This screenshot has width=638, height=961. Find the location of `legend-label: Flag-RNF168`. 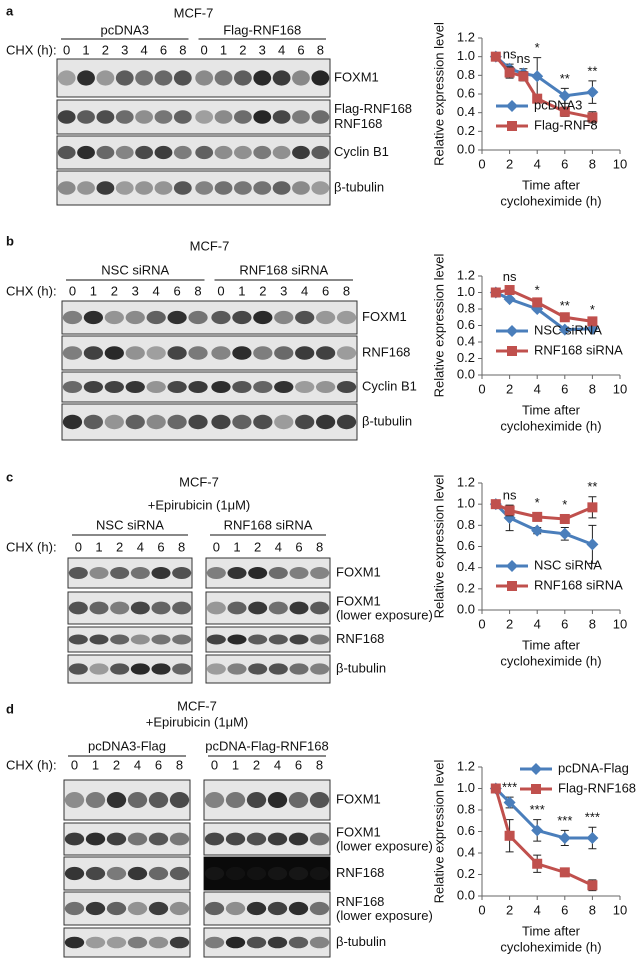

legend-label: Flag-RNF168 is located at coordinates (597, 787).